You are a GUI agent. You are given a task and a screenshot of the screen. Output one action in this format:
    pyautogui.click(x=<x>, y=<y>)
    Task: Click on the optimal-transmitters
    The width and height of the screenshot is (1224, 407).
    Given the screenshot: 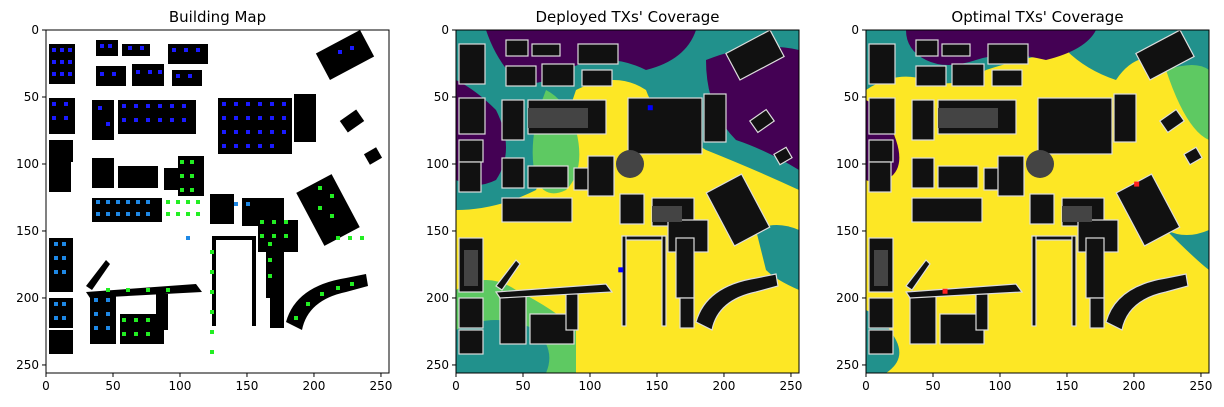 What is the action you would take?
    pyautogui.click(x=1041, y=237)
    